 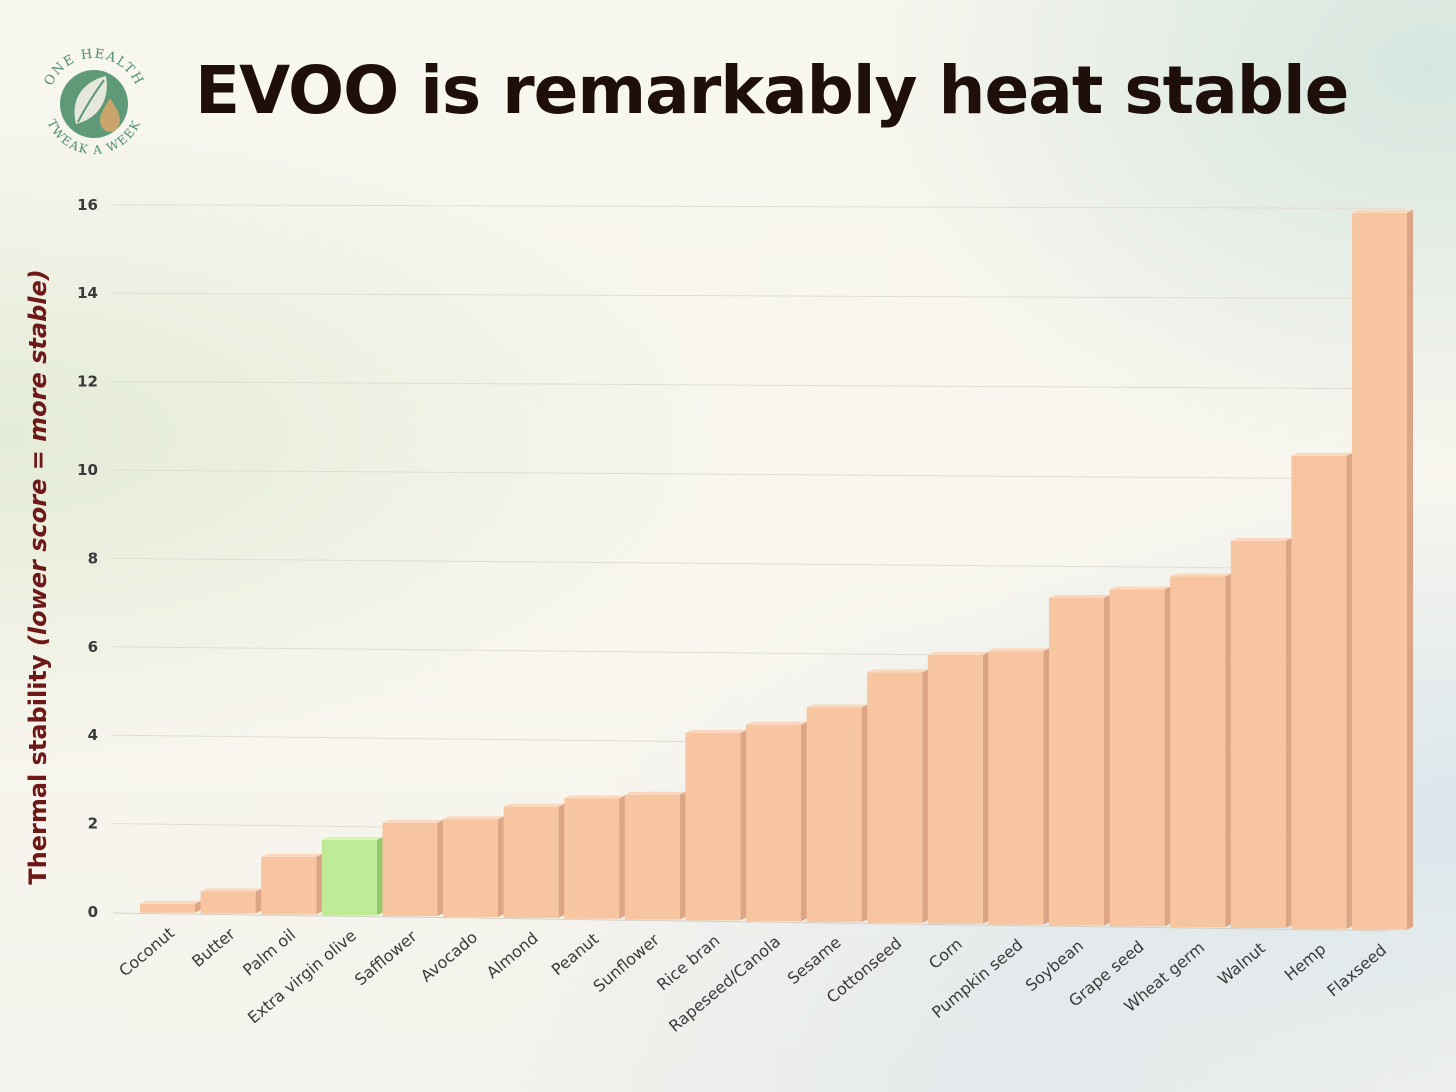 I want to click on y-tick-label: 4, so click(x=93, y=735).